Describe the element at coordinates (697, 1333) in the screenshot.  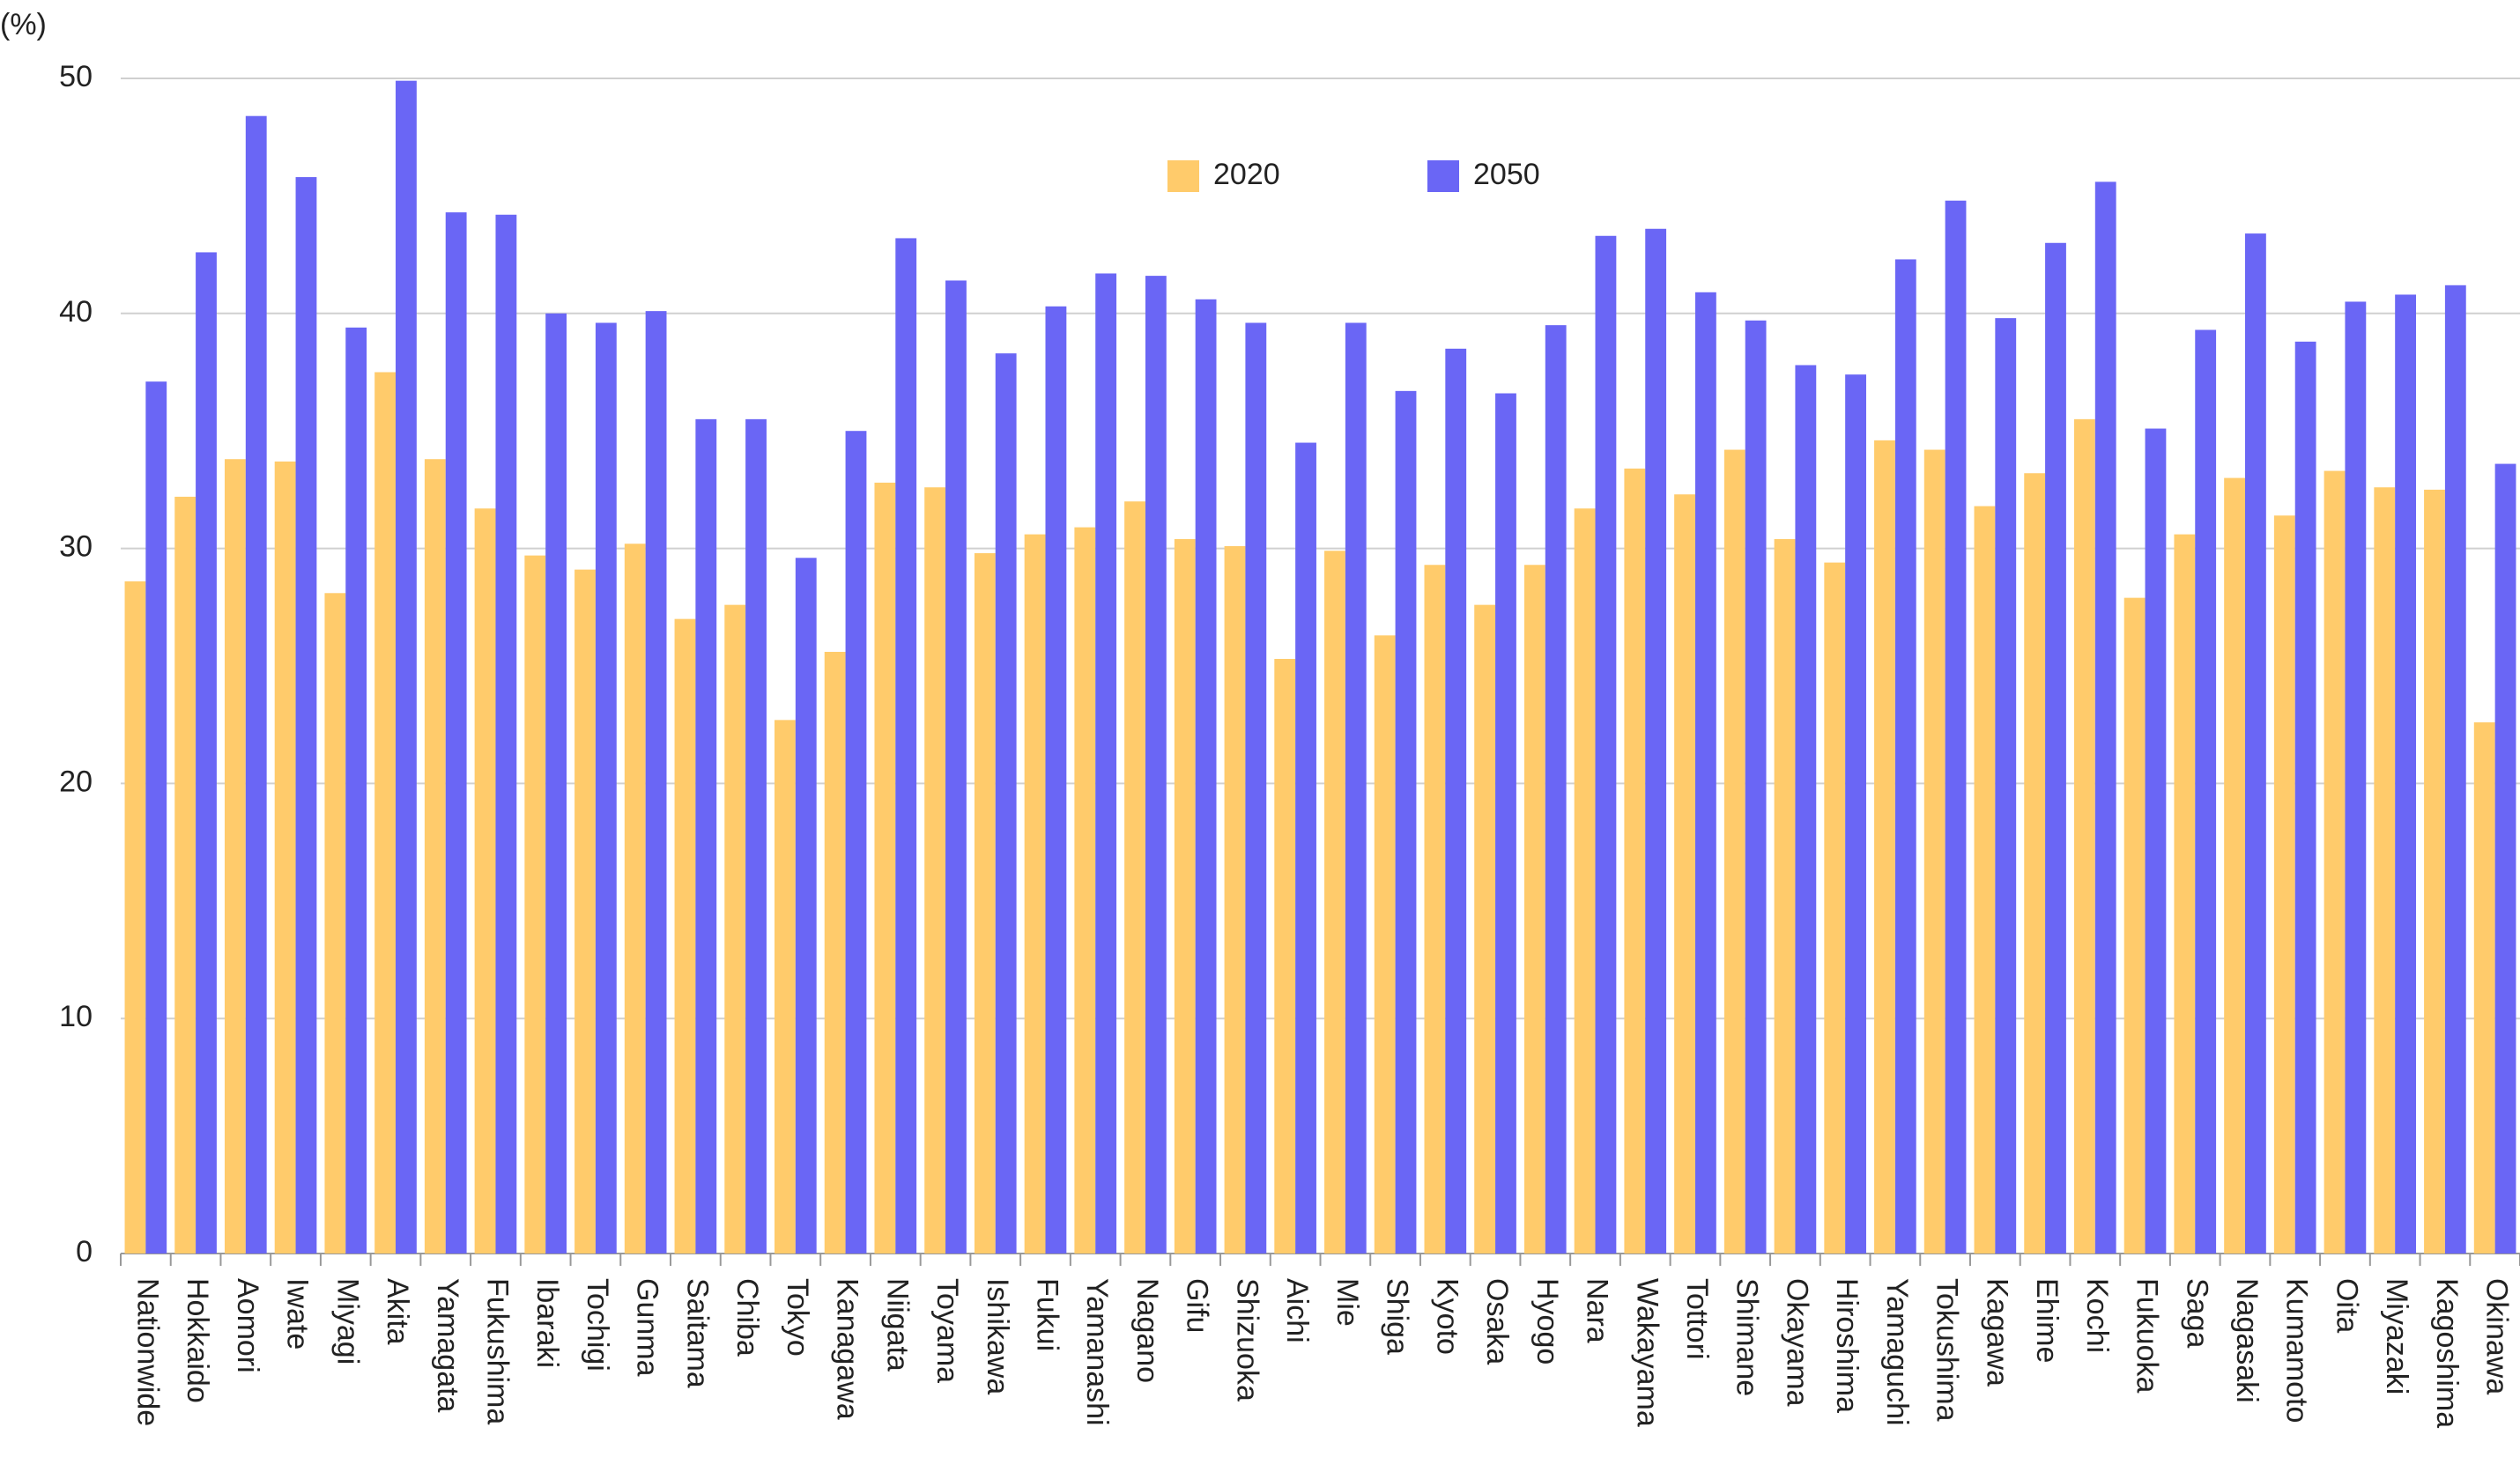
I see `x-tick-label: Saitama` at that location.